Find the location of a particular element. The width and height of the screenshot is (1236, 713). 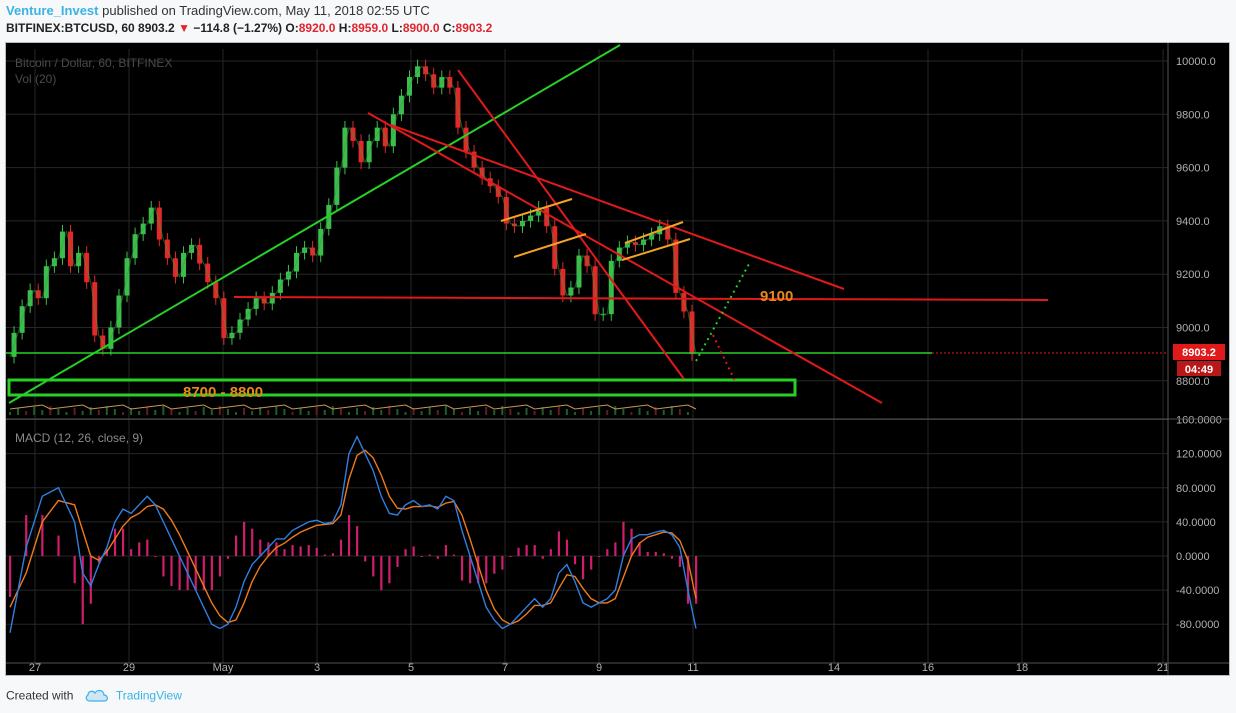

time-tag: 04:49 is located at coordinates (1199, 370).